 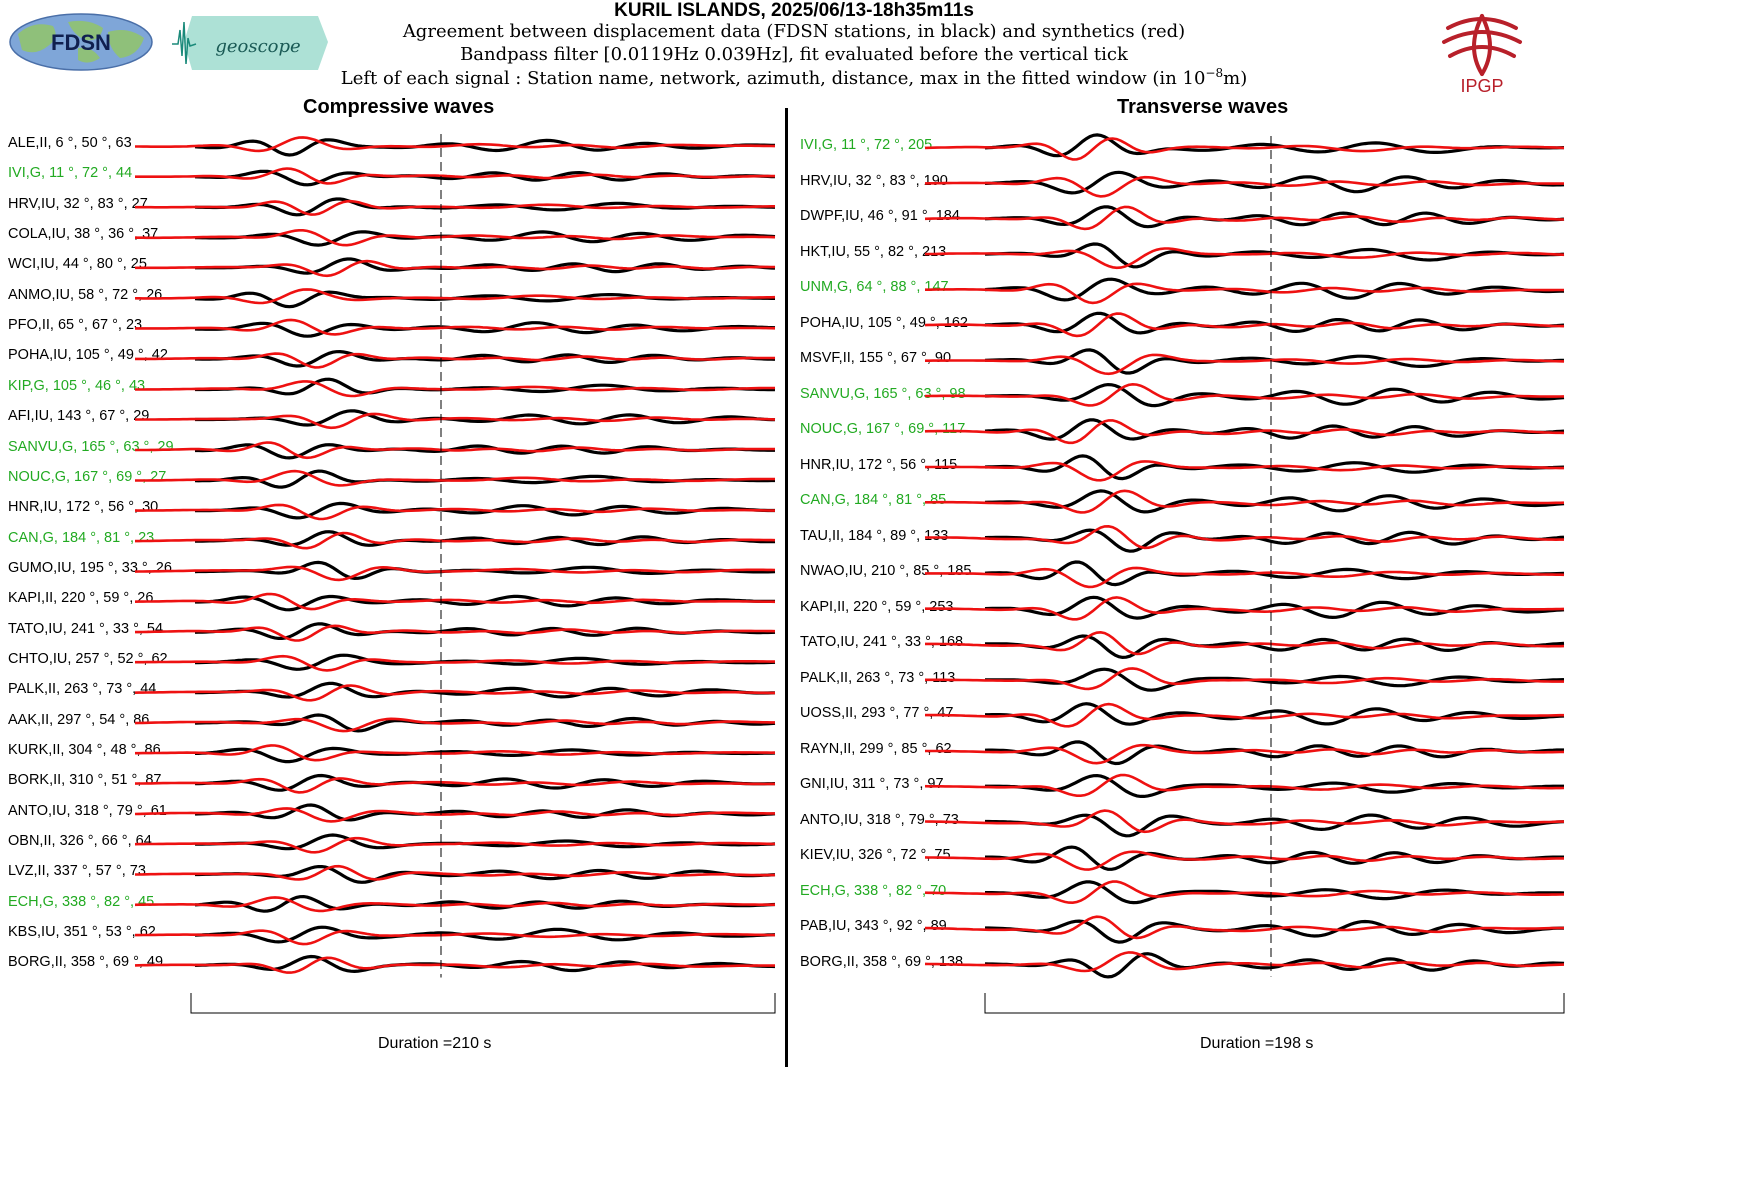 I want to click on station-label: AAK,II, 297 °, 54 °, 86, so click(x=79, y=719).